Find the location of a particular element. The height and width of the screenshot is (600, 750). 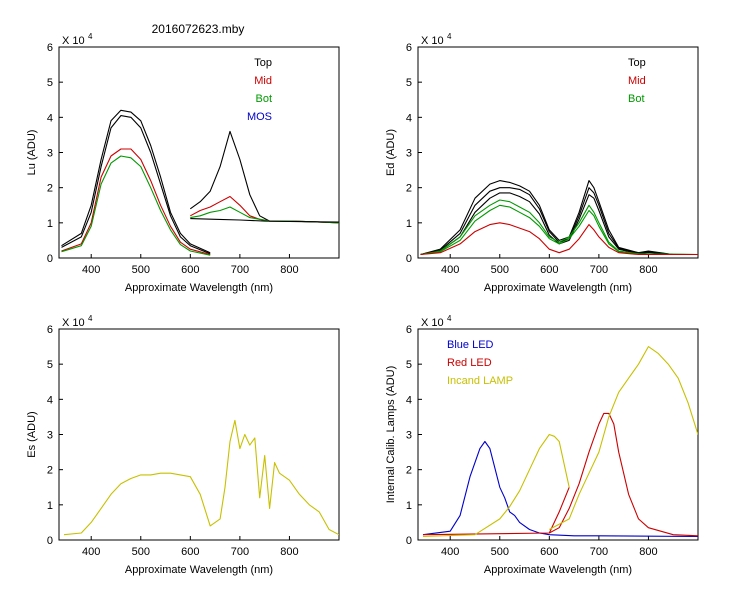

legend-entry-red-led: Red LED is located at coordinates (469, 363).